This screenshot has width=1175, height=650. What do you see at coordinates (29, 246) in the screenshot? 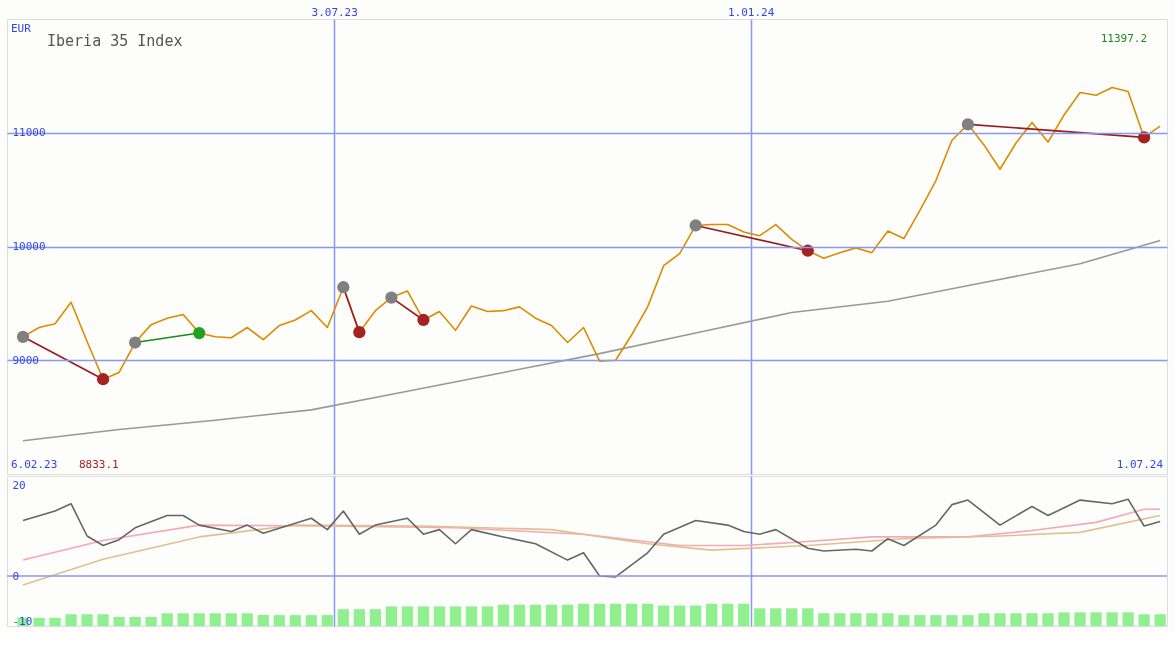
I see `y-tick-label: 10000` at bounding box center [29, 246].